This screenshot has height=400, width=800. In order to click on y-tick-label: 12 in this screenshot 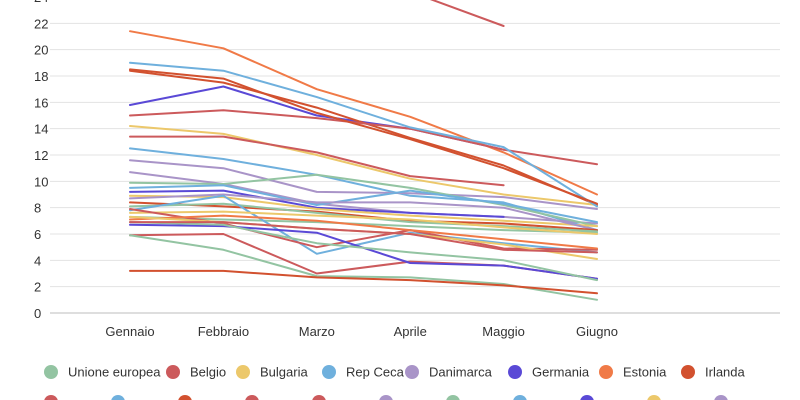, I will do `click(41, 155)`.